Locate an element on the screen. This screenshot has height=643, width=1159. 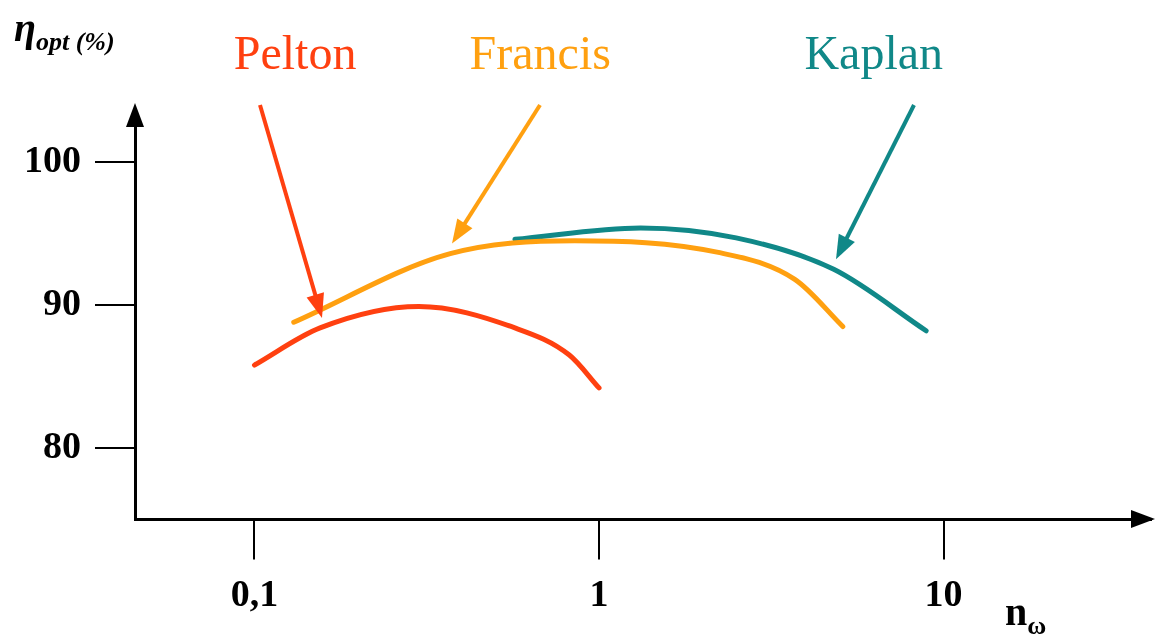
y-tick-label: 90 is located at coordinates (62, 301).